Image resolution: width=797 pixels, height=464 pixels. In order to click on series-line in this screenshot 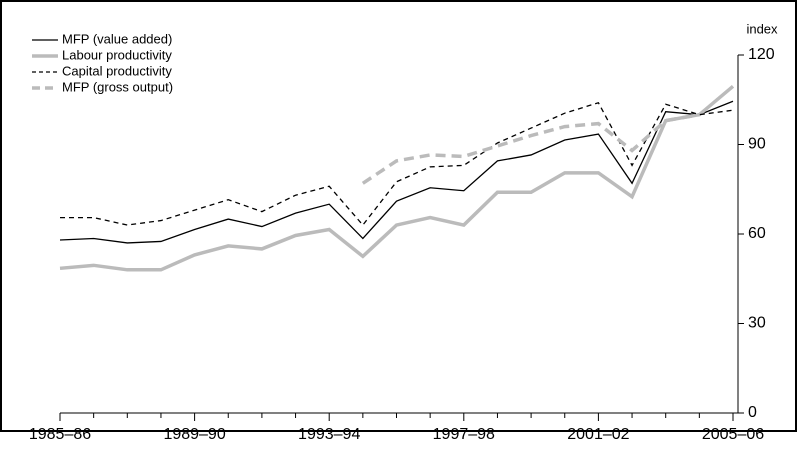, I will do `click(530, 148)`.